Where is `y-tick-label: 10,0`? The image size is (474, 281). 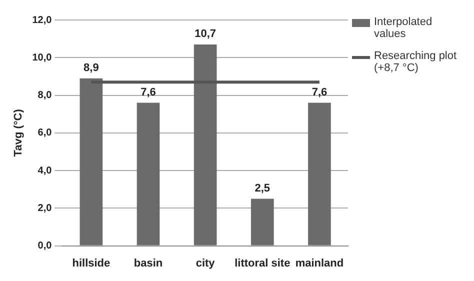
y-tick-label: 10,0 is located at coordinates (42, 58).